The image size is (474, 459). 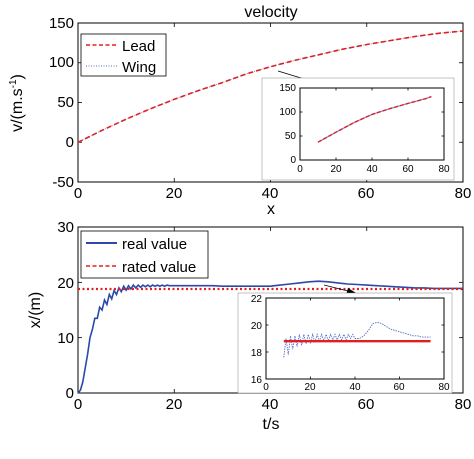 What do you see at coordinates (138, 46) in the screenshot?
I see `legend-label-lead: Lead` at bounding box center [138, 46].